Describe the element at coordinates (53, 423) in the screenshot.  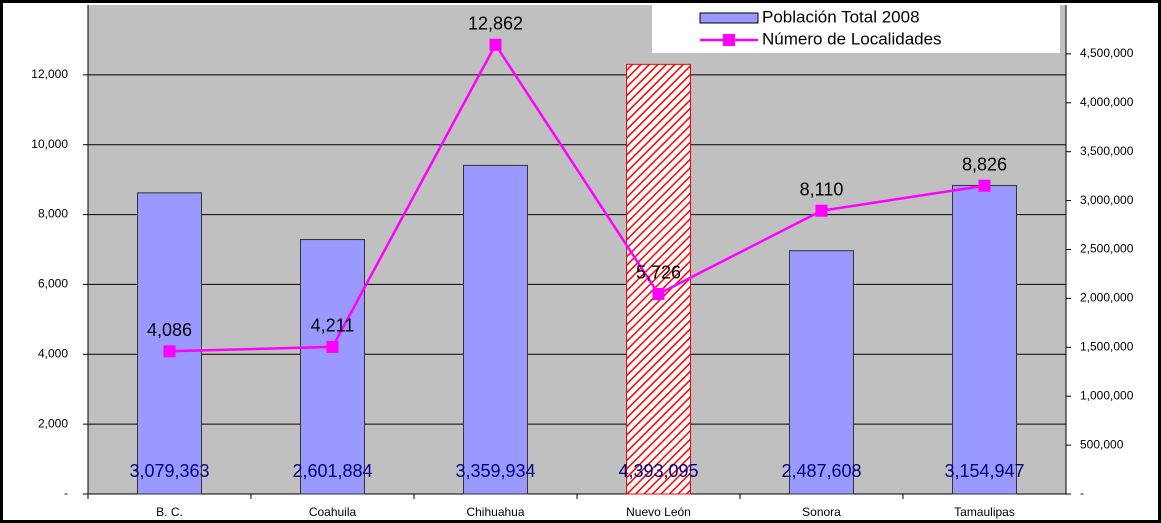
I see `y-tick-label: 2,000` at that location.